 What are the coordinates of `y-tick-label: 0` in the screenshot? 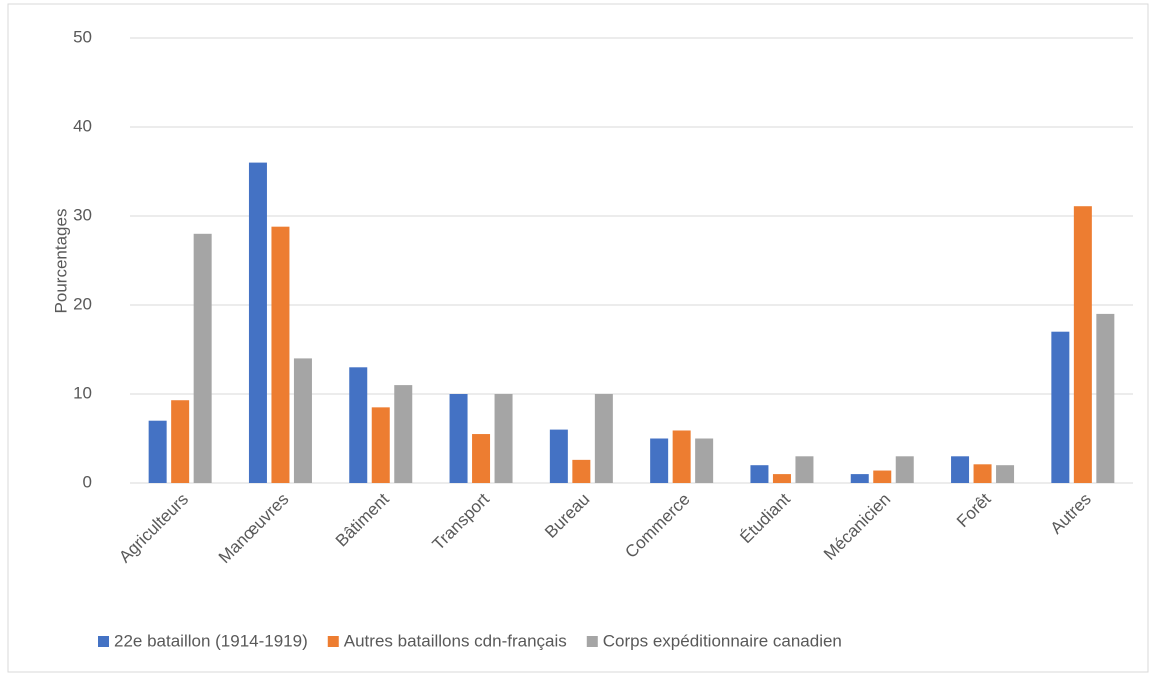 It's located at (87, 481).